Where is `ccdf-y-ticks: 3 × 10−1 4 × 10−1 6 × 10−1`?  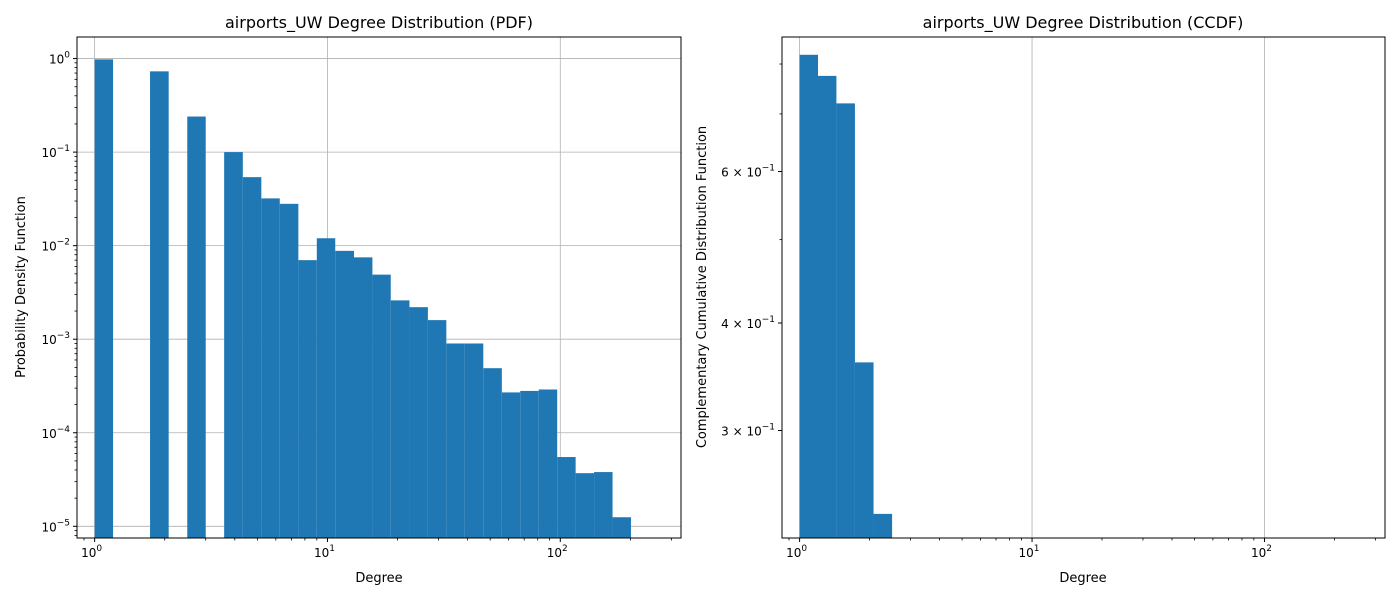 ccdf-y-ticks: 3 × 10−1 4 × 10−1 6 × 10−1 is located at coordinates (751, 251).